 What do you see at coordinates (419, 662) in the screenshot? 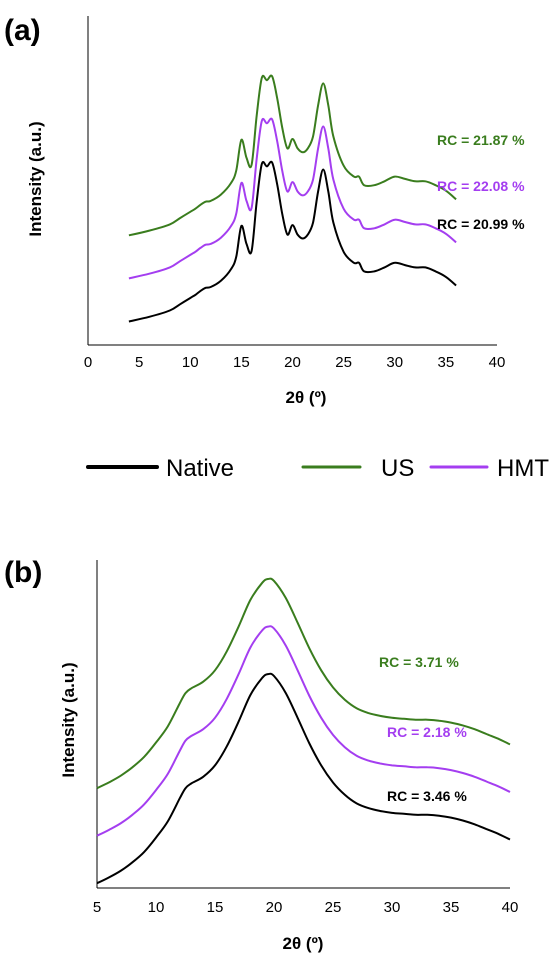
I see `panel-b-us-rc-label: RC = 3.71 %` at bounding box center [419, 662].